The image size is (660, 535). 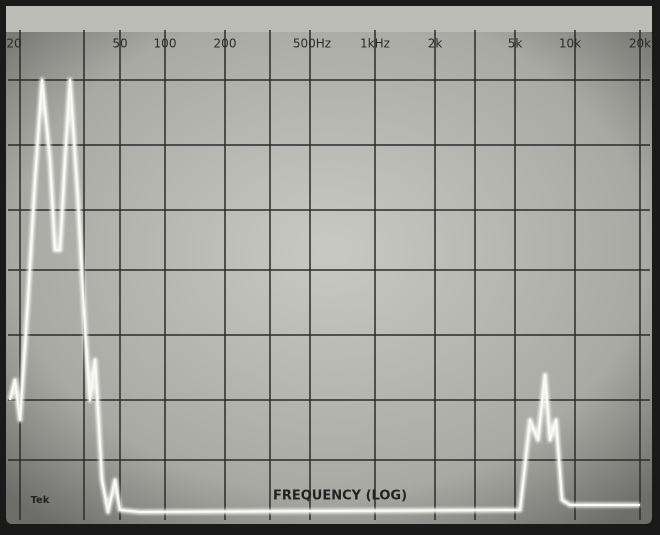 What do you see at coordinates (165, 44) in the screenshot?
I see `scale-label: 100` at bounding box center [165, 44].